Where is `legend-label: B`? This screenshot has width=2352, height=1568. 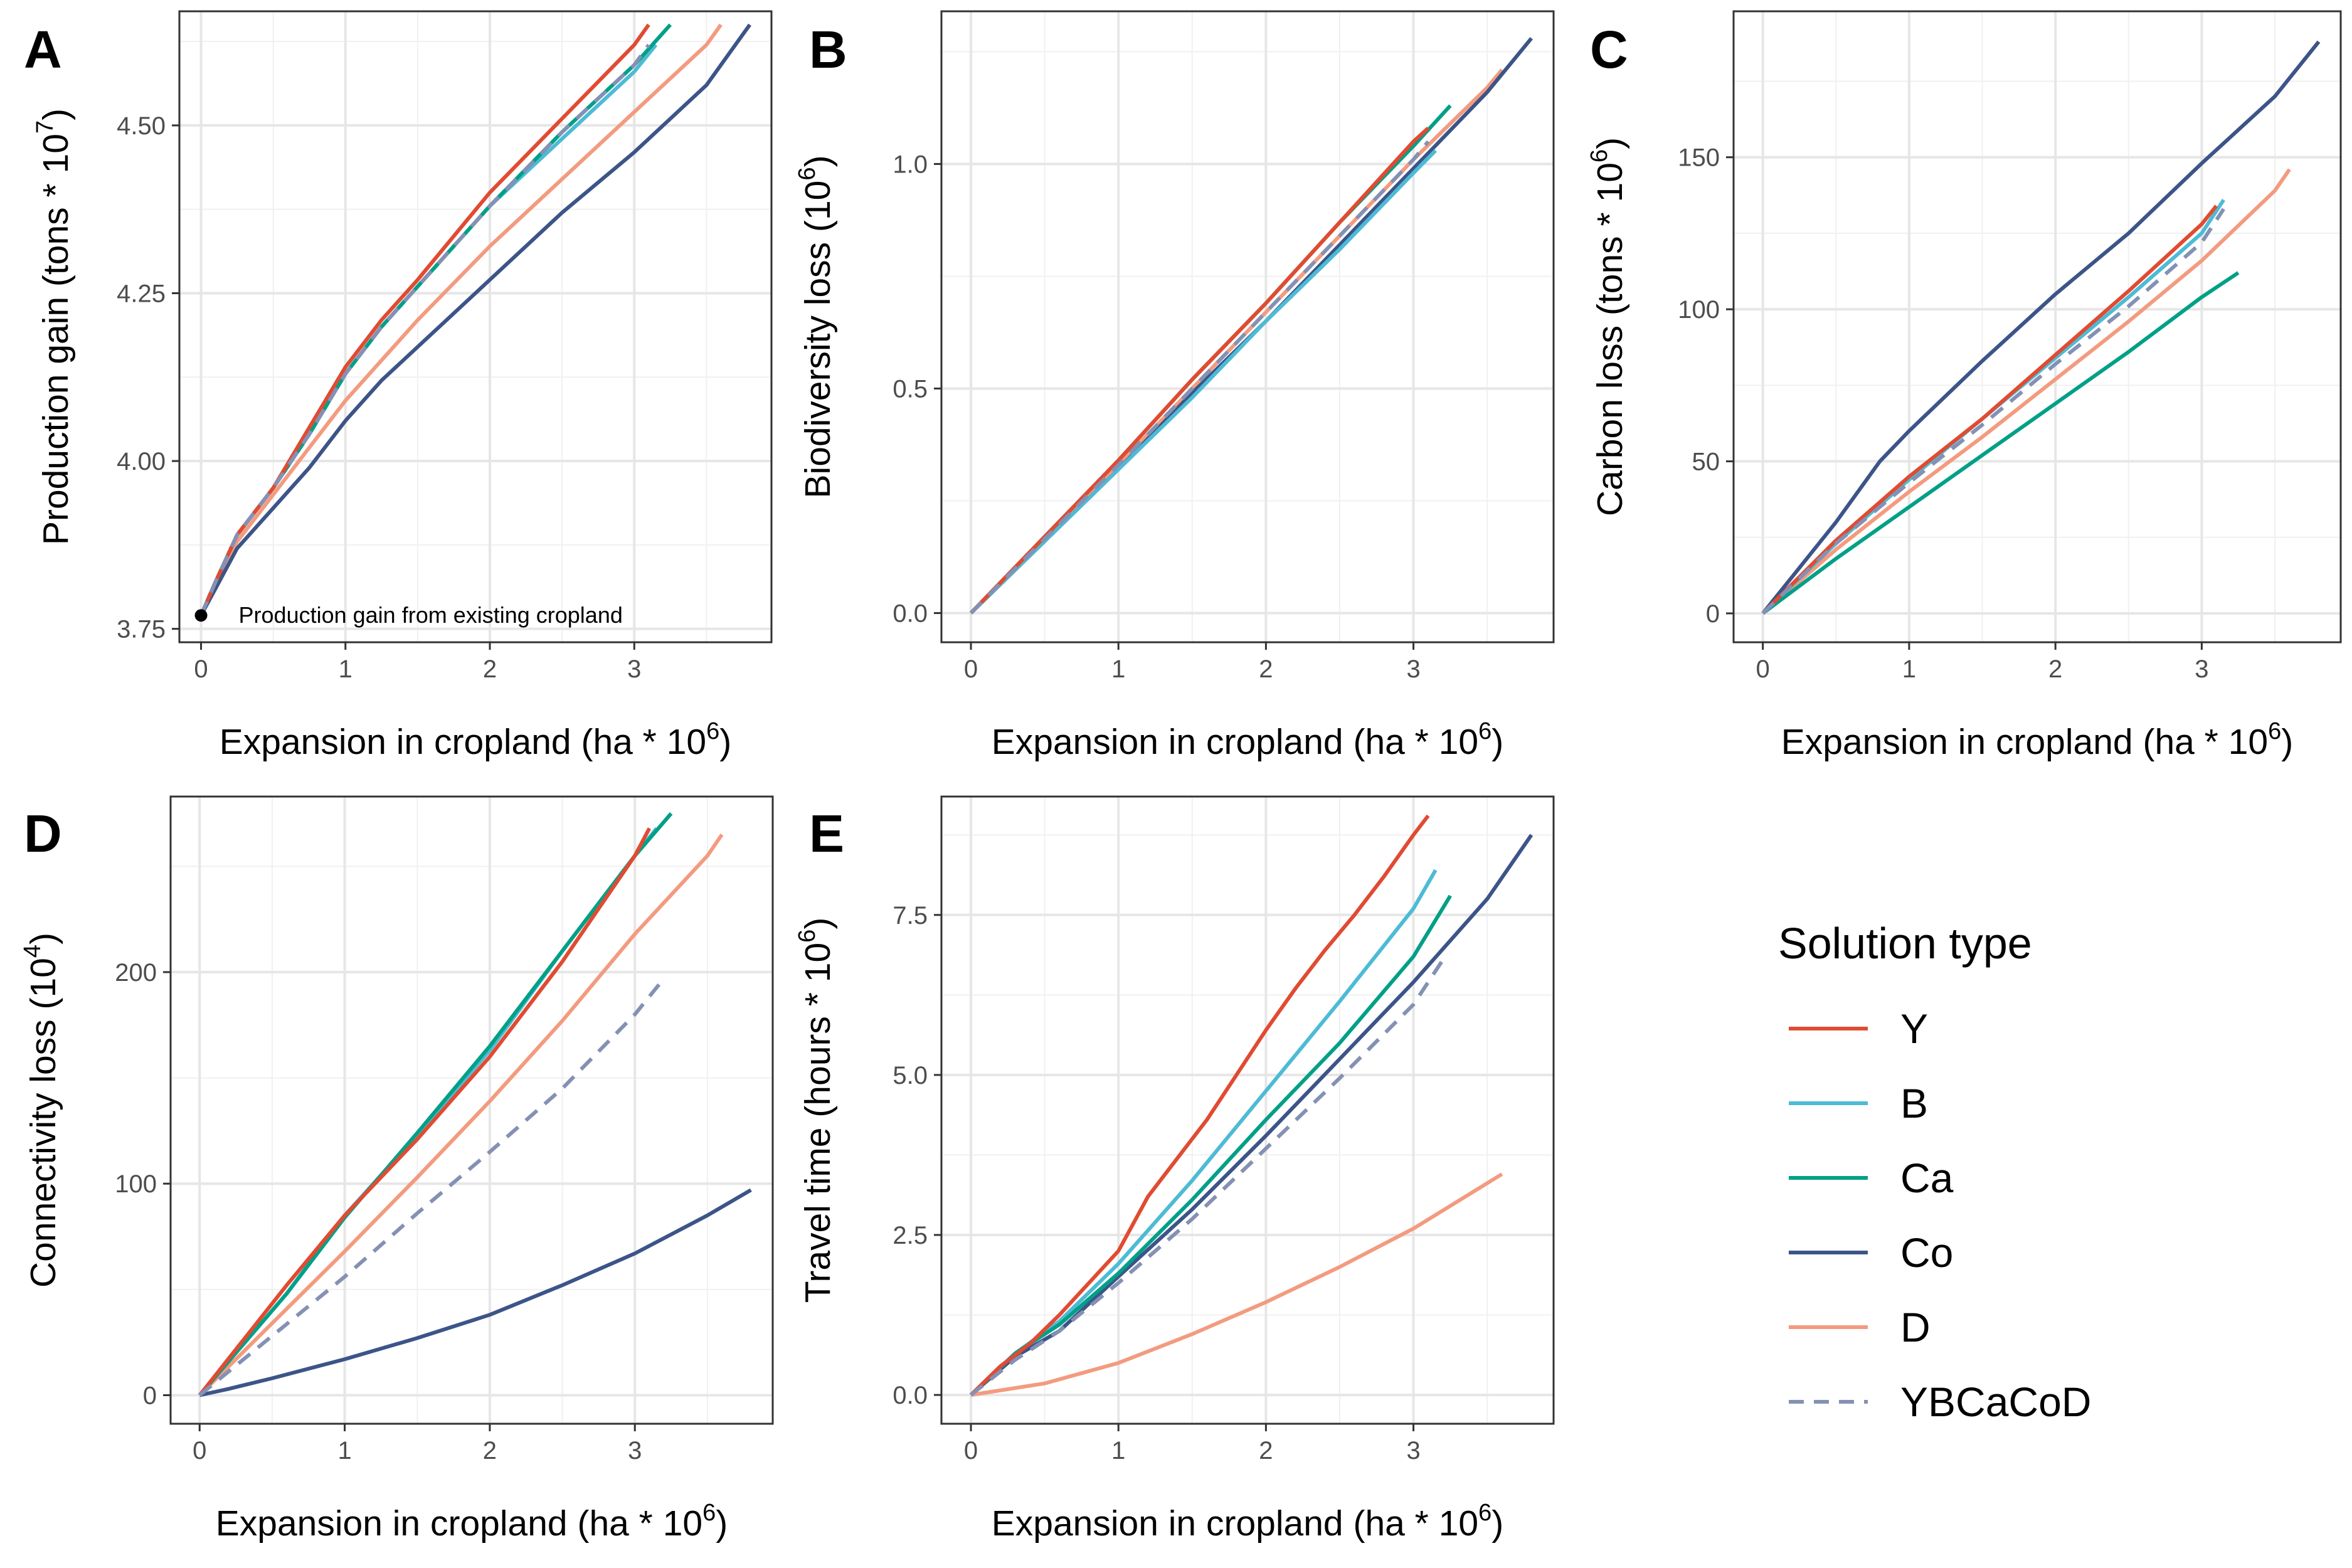
legend-label: B is located at coordinates (1914, 1103).